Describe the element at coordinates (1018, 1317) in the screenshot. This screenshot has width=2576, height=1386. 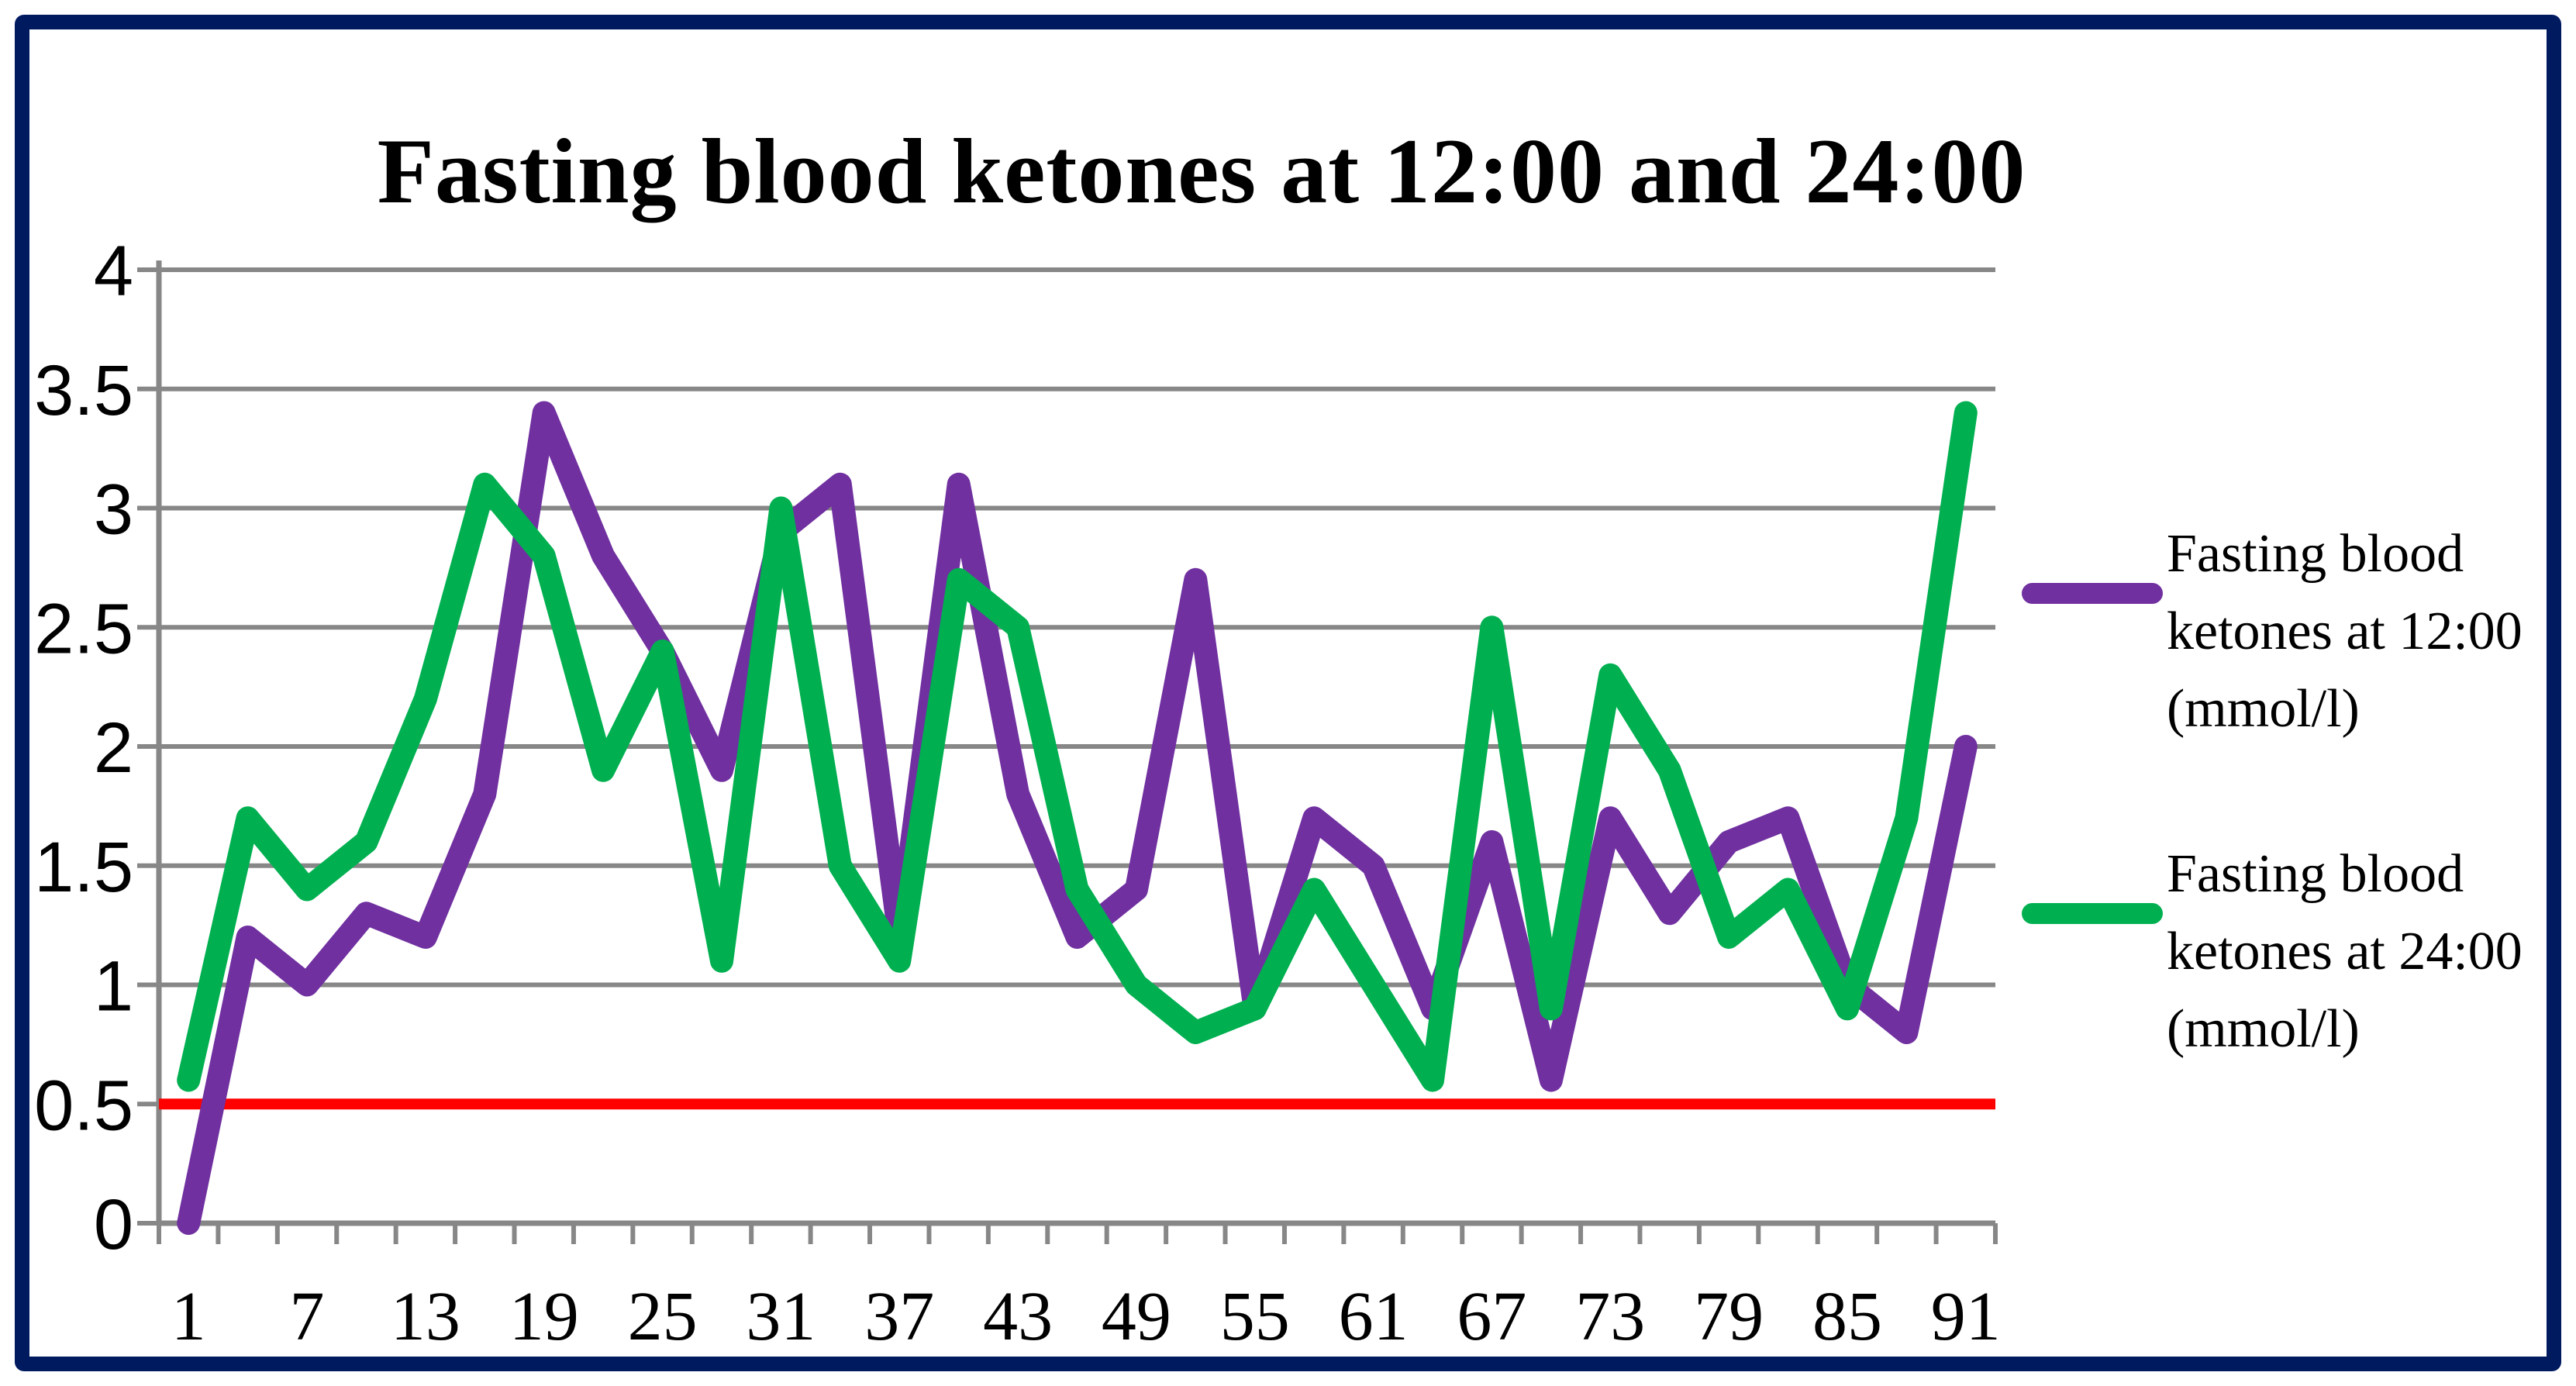
I see `x-axis-label: 43` at that location.